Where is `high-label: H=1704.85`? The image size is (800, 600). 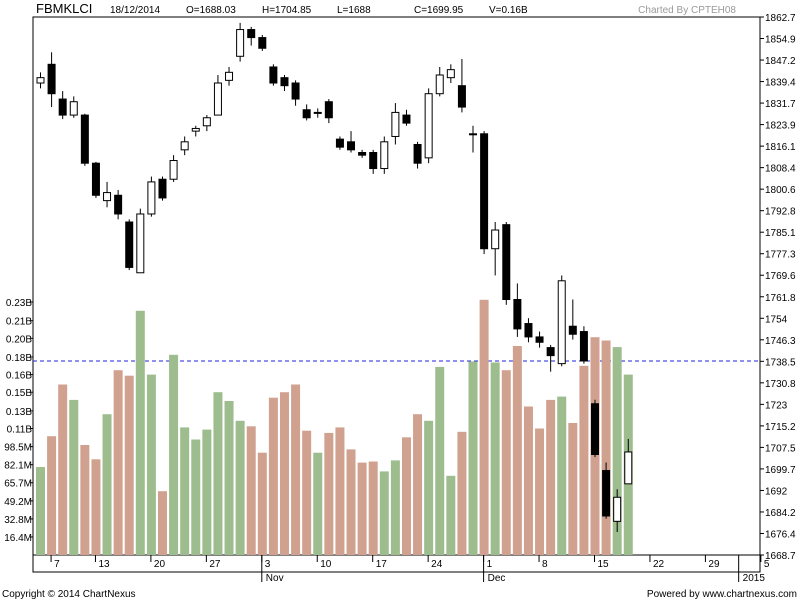
high-label: H=1704.85 is located at coordinates (287, 10).